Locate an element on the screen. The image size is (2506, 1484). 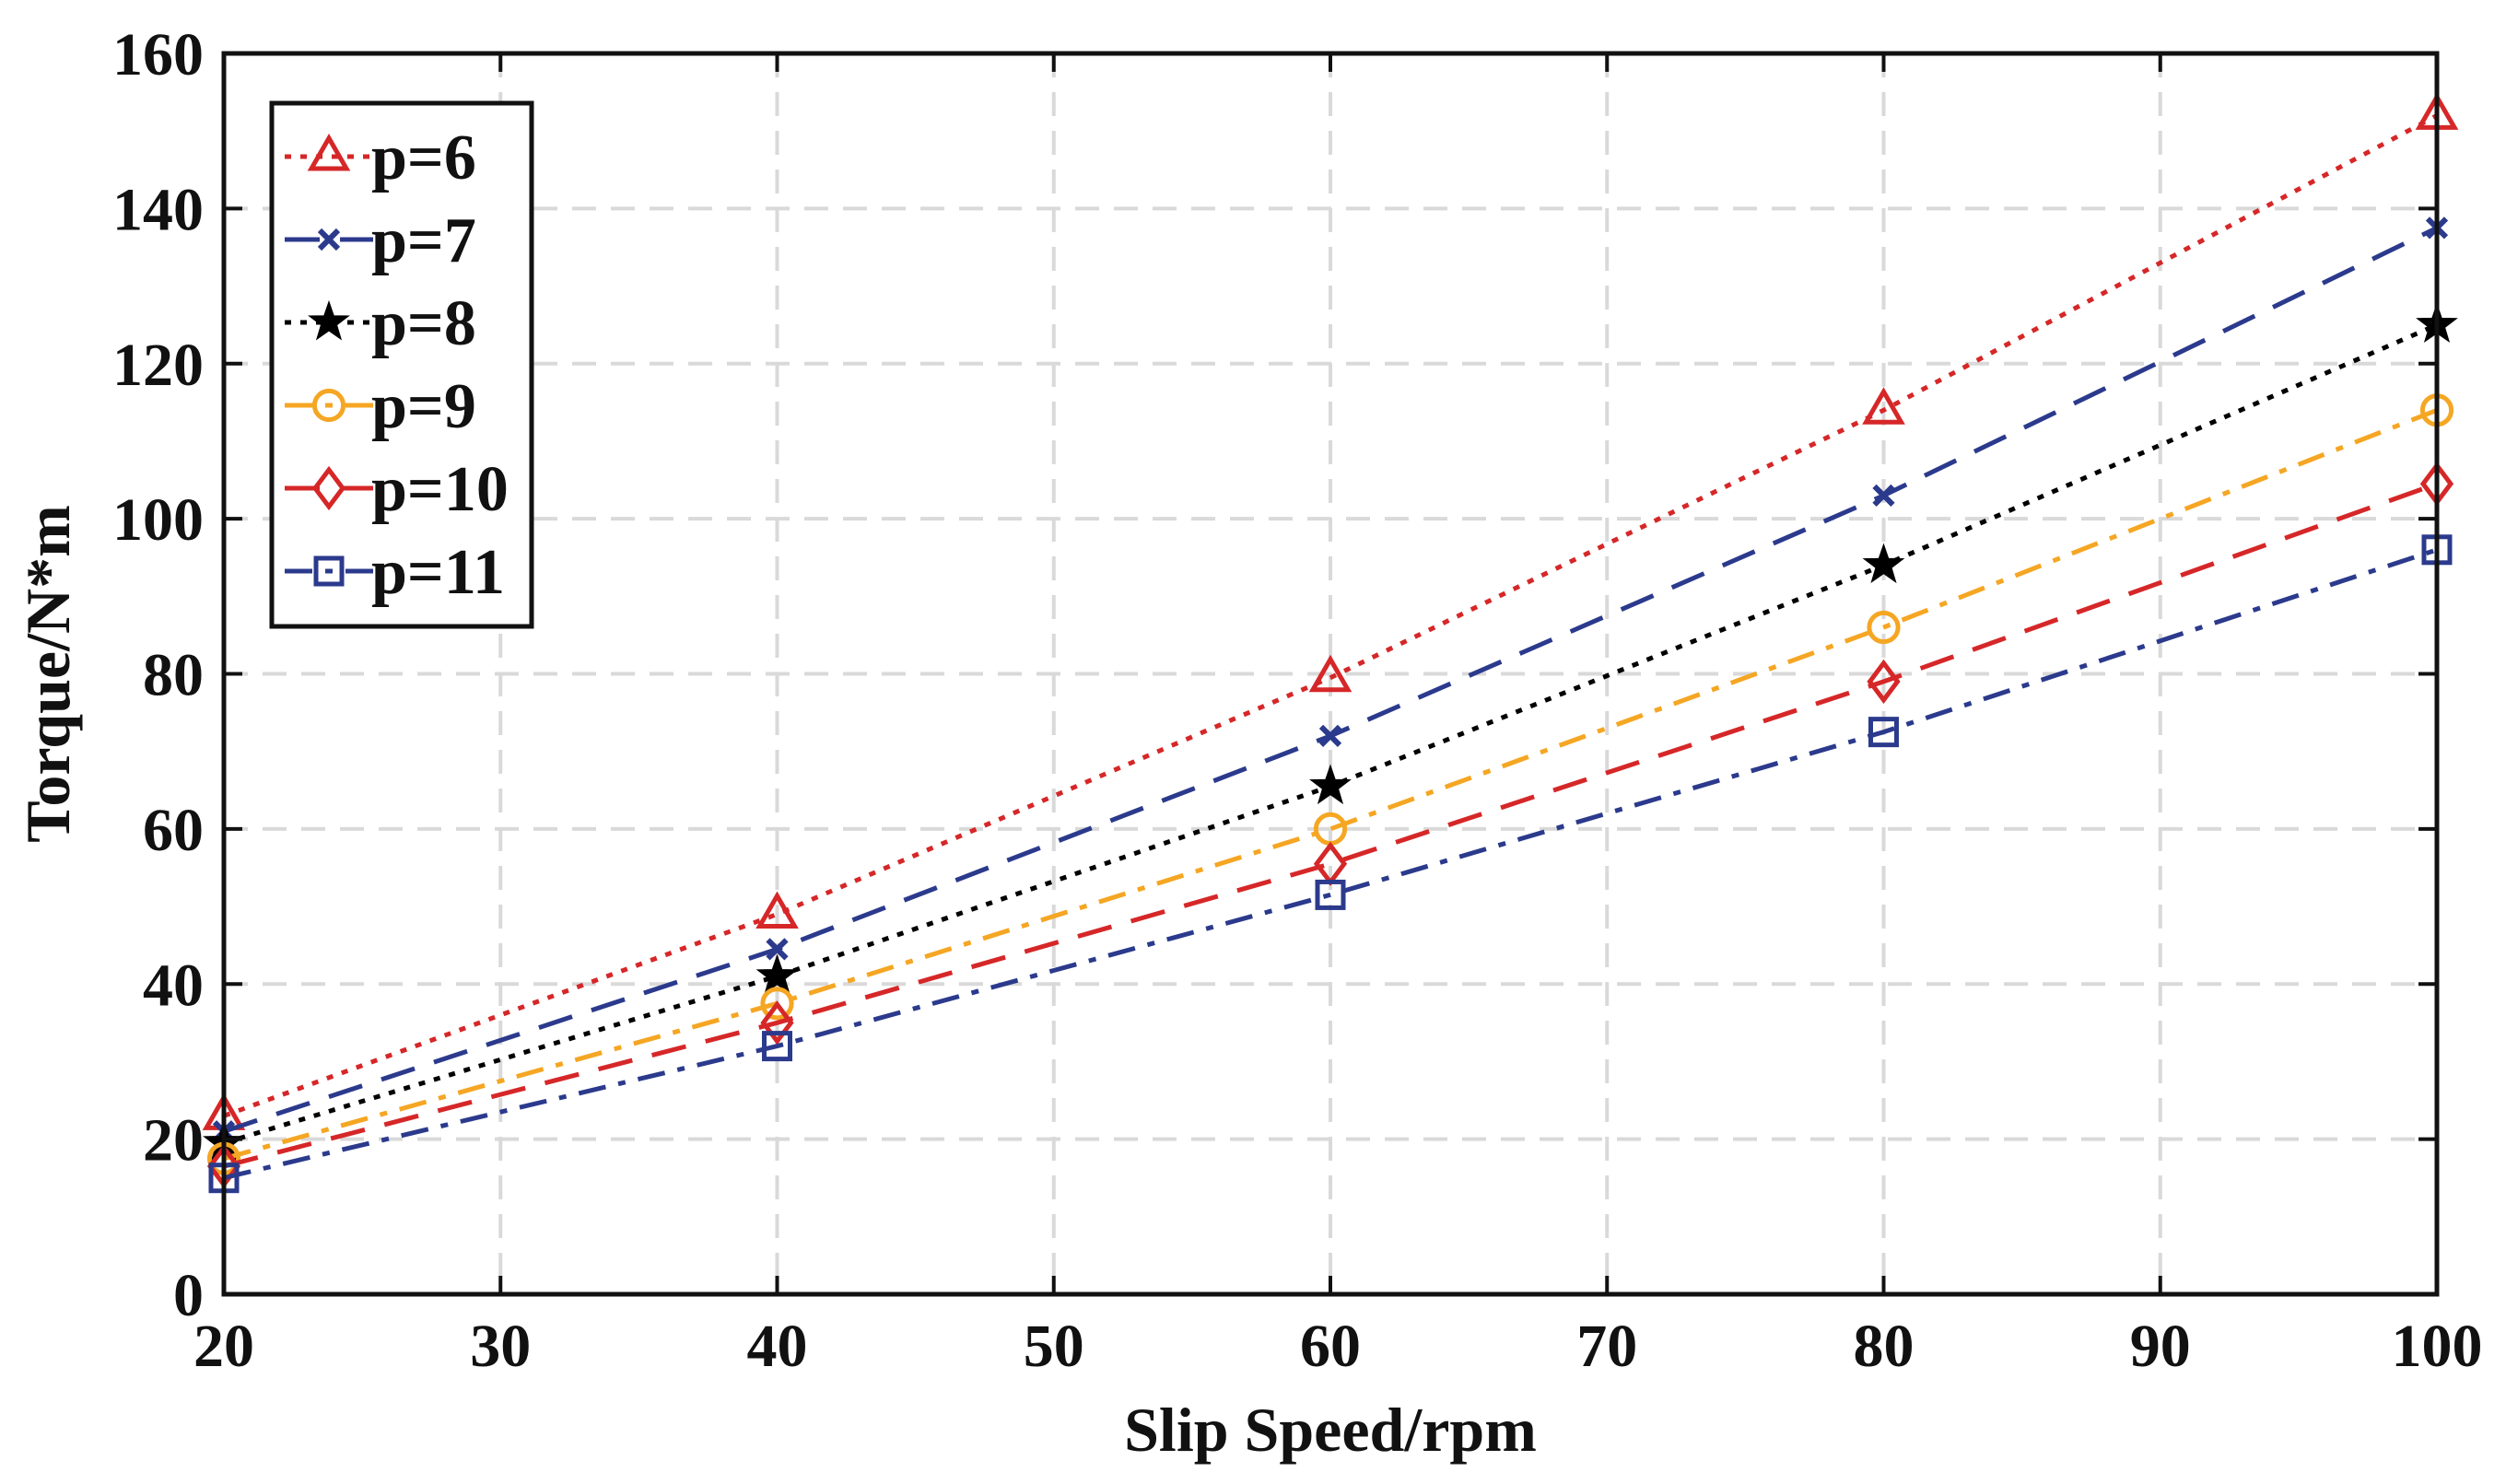
legend-box is located at coordinates (401, 364).